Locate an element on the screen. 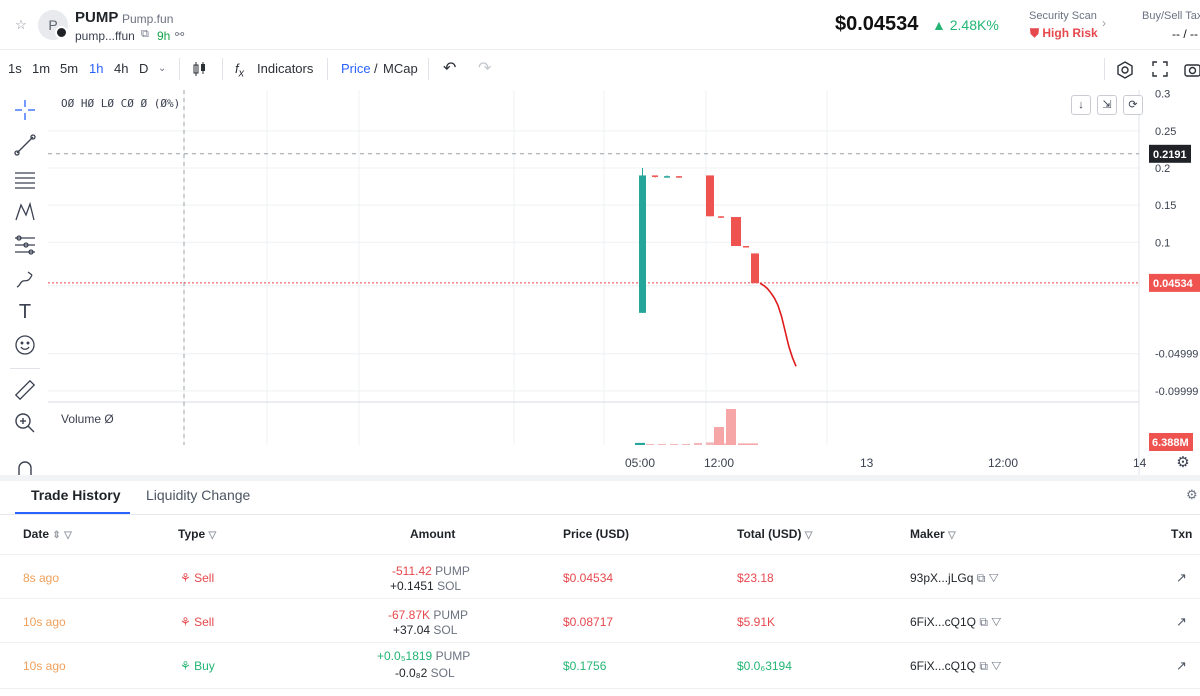  row-3-maker: 6FiX...cQ1Q ⧉ ▽ is located at coordinates (956, 666).